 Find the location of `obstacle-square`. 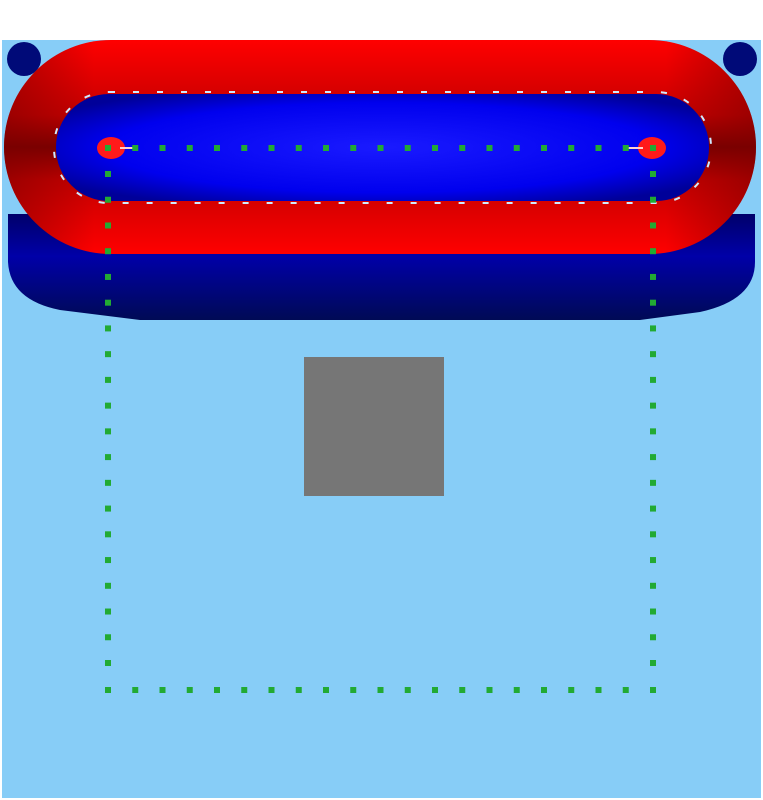

obstacle-square is located at coordinates (374, 426).